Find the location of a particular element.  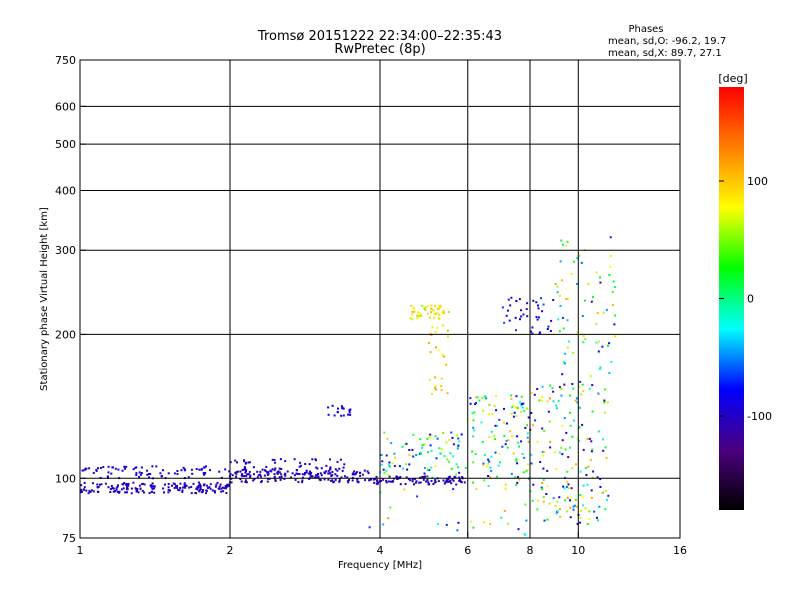

x-tick-label: 2 is located at coordinates (230, 550).